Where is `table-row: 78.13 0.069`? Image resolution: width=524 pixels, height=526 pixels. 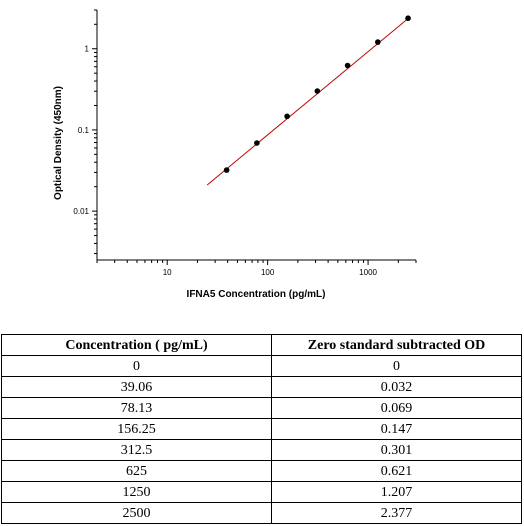
table-row: 78.13 0.069 is located at coordinates (261, 408).